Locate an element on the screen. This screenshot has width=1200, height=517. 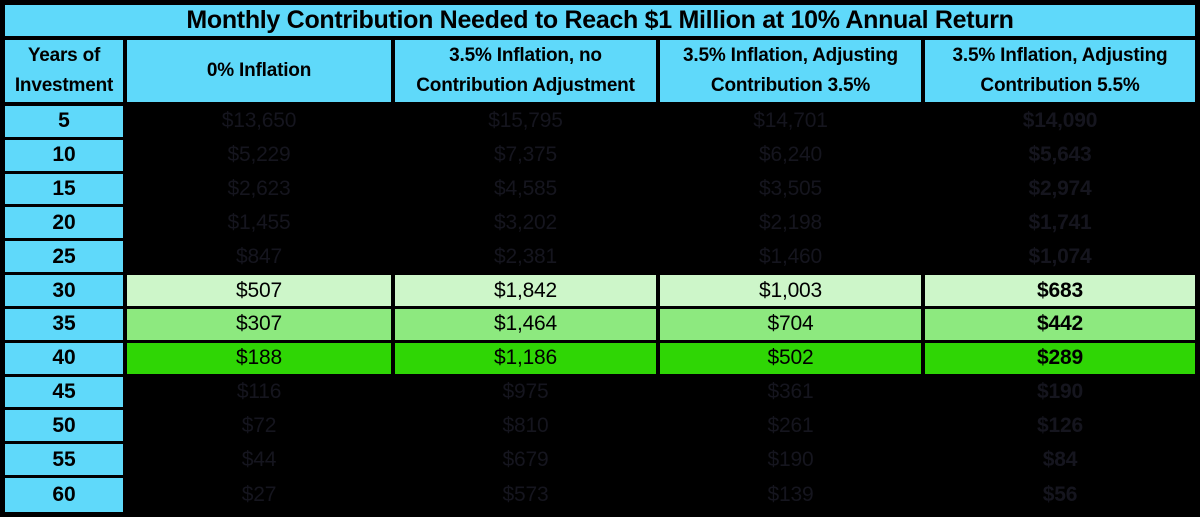
value-cell: $502 is located at coordinates (792, 359).